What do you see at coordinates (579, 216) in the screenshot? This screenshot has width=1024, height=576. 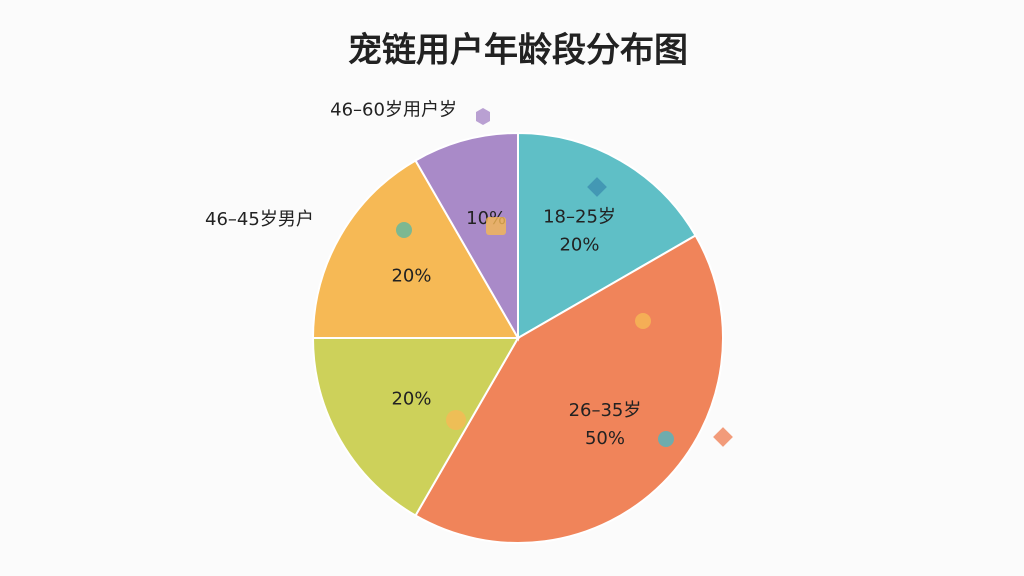 I see `category-label: 18–25岁` at bounding box center [579, 216].